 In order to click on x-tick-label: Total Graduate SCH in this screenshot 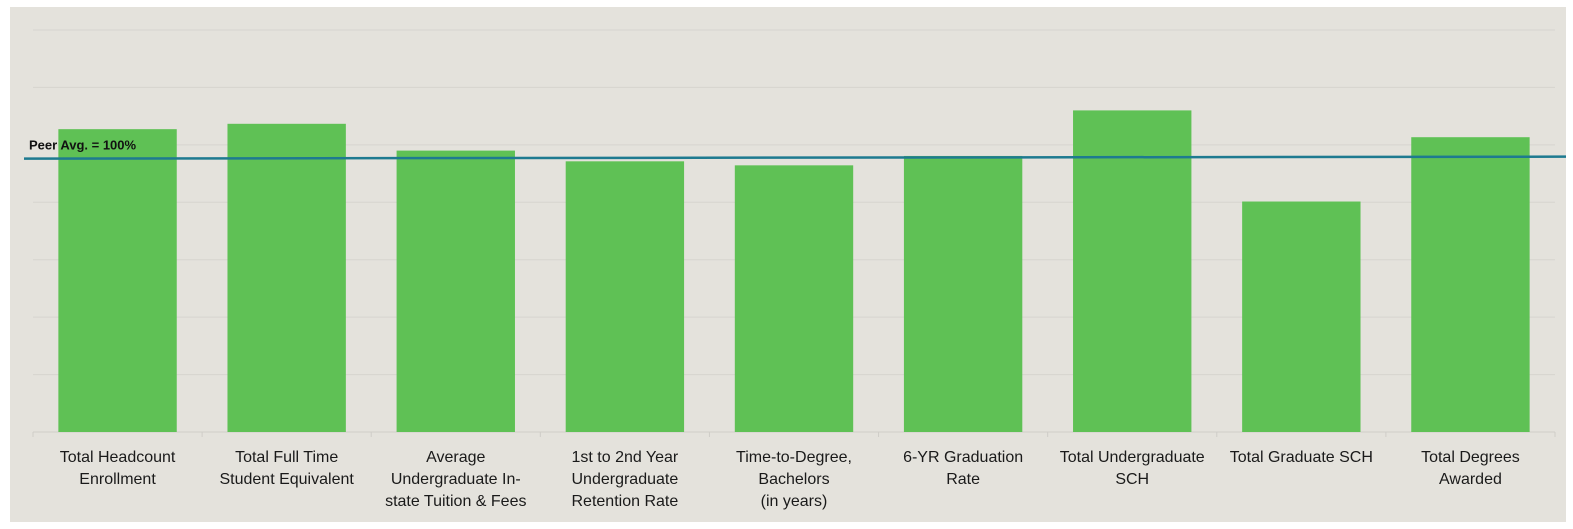, I will do `click(1301, 457)`.